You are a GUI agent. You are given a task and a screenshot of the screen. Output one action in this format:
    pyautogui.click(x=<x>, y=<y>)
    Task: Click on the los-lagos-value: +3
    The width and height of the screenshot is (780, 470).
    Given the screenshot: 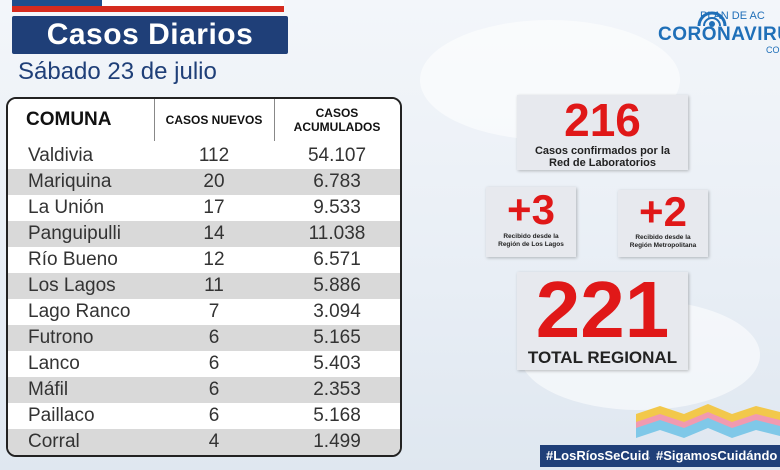 What is the action you would take?
    pyautogui.click(x=531, y=209)
    